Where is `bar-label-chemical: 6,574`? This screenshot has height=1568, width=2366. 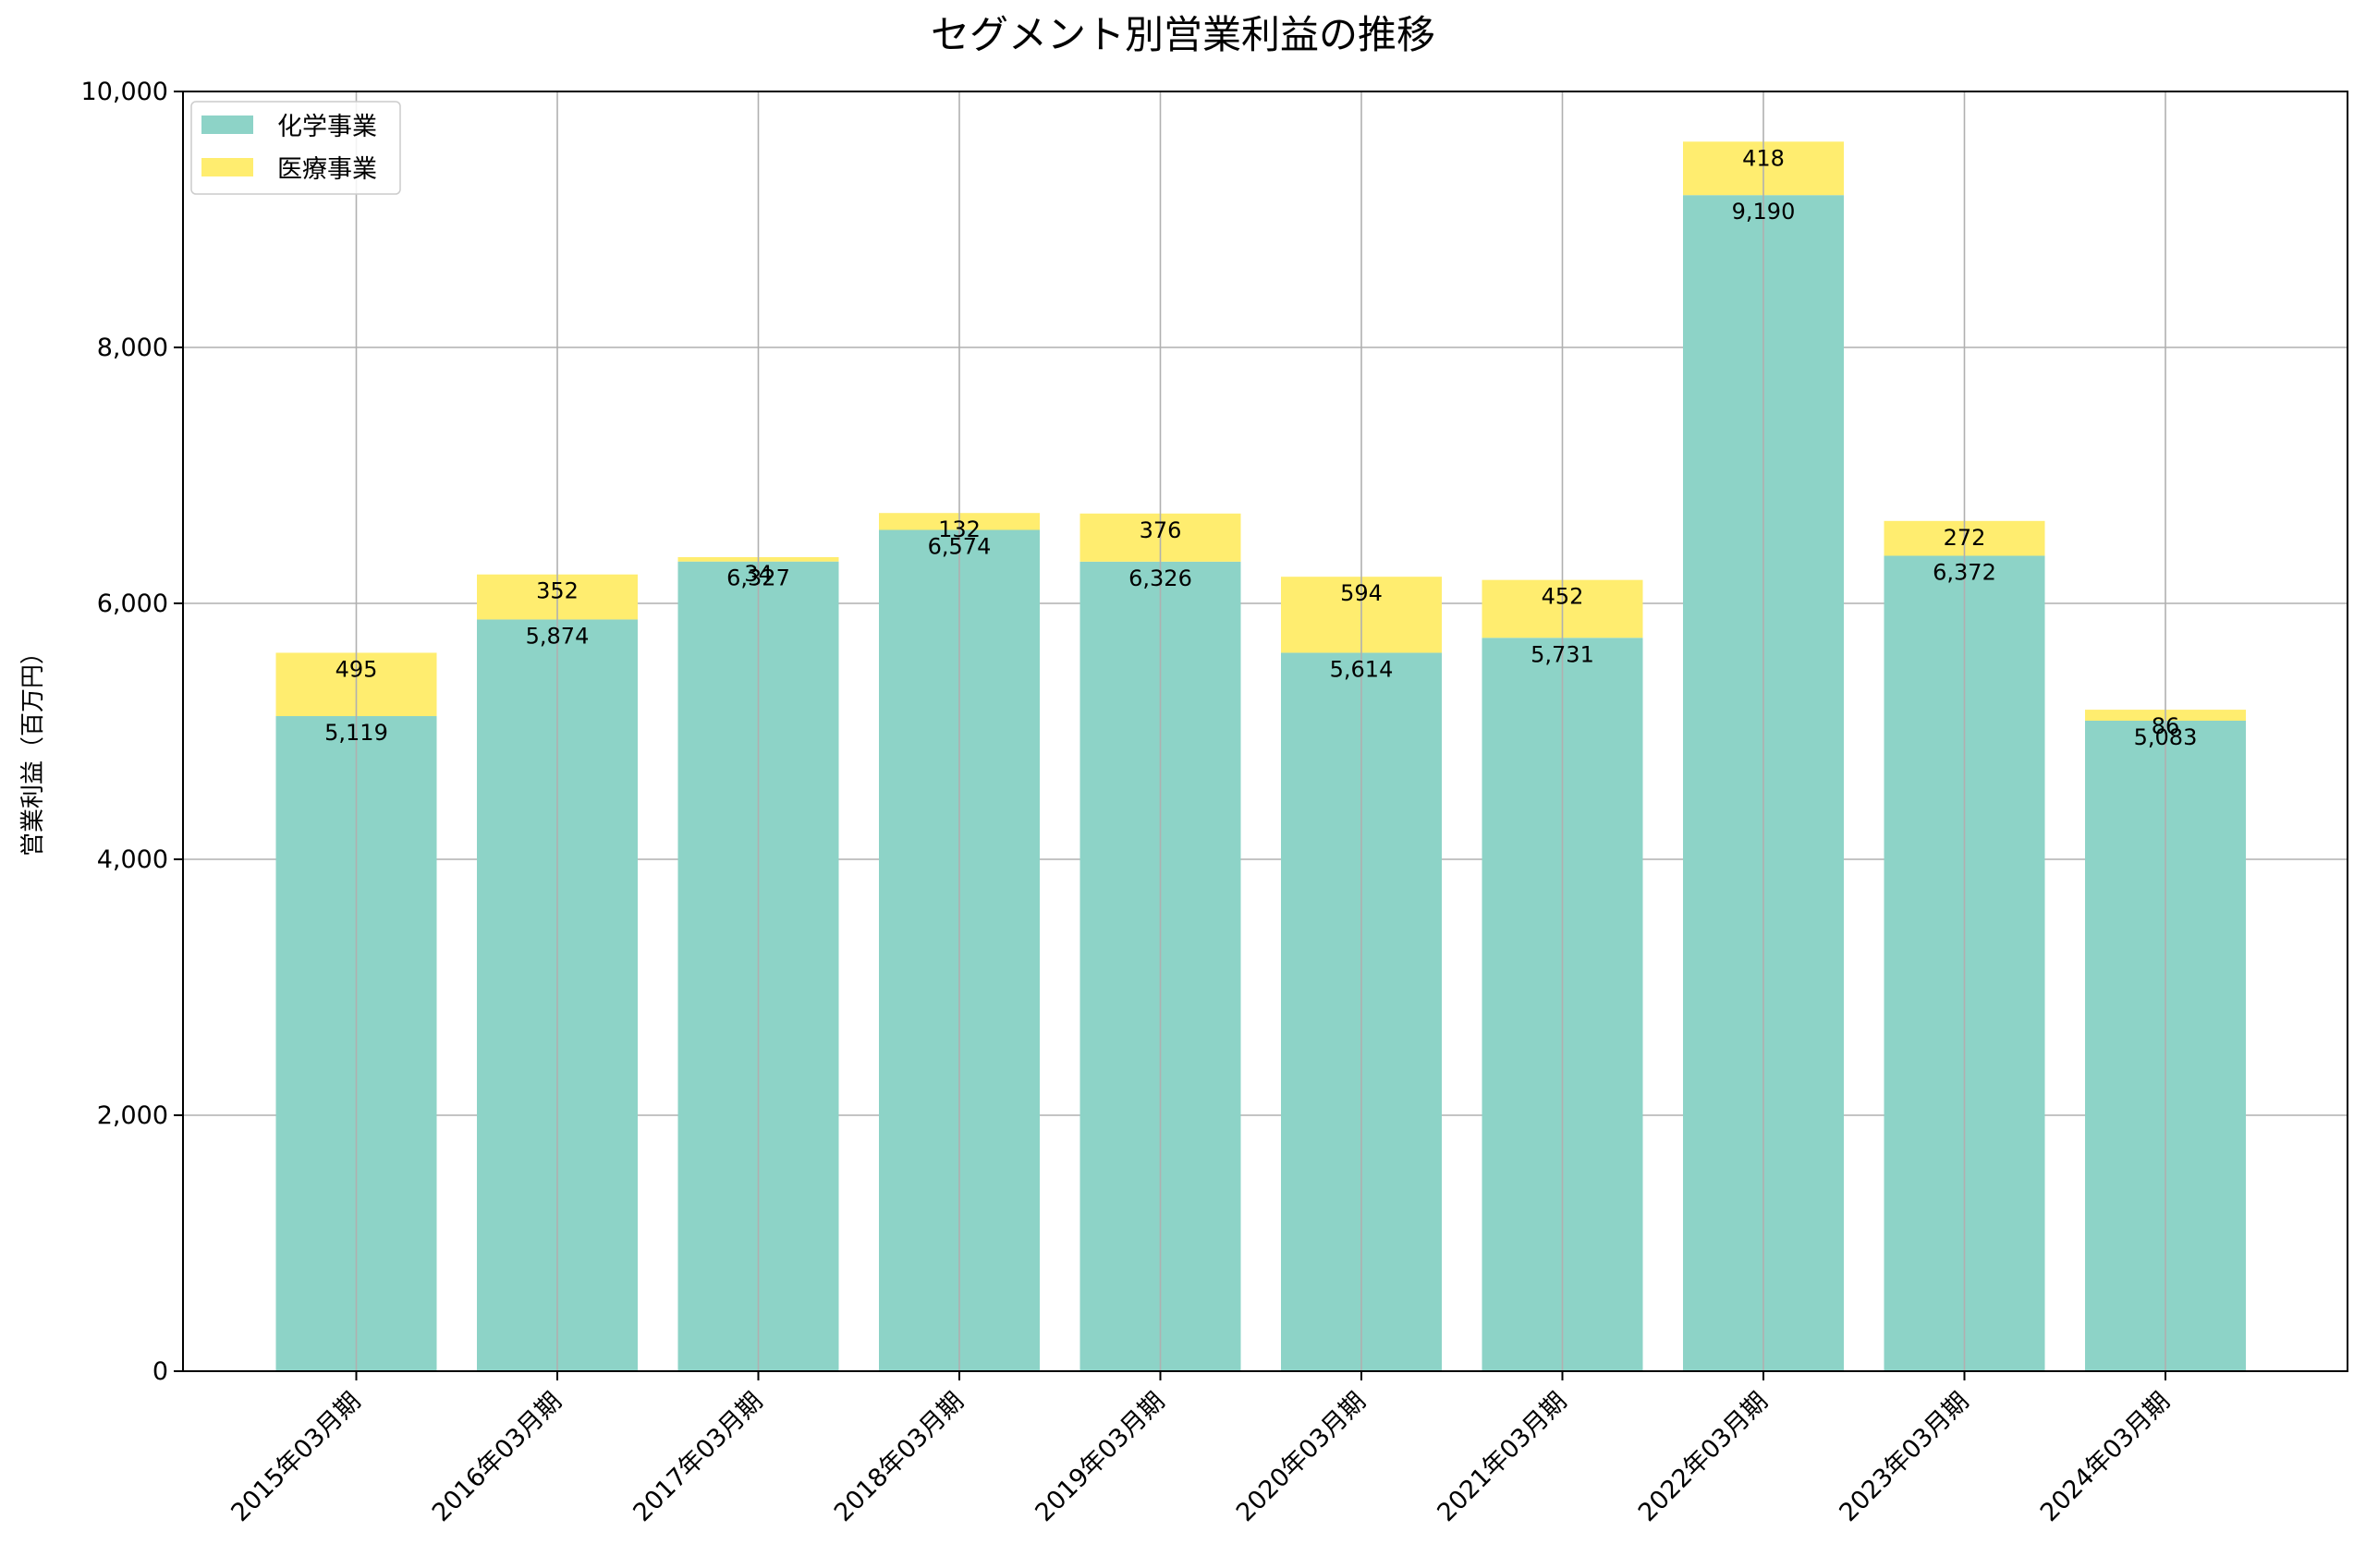 bar-label-chemical: 6,574 is located at coordinates (960, 547).